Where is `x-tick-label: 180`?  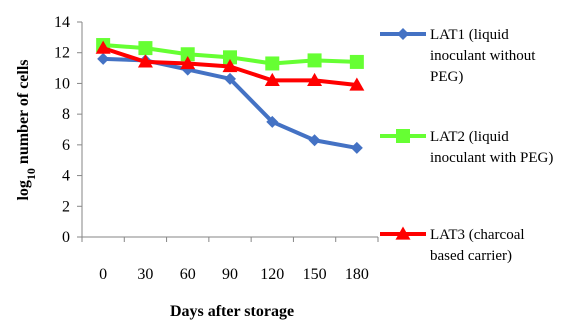 x-tick-label: 180 is located at coordinates (357, 274).